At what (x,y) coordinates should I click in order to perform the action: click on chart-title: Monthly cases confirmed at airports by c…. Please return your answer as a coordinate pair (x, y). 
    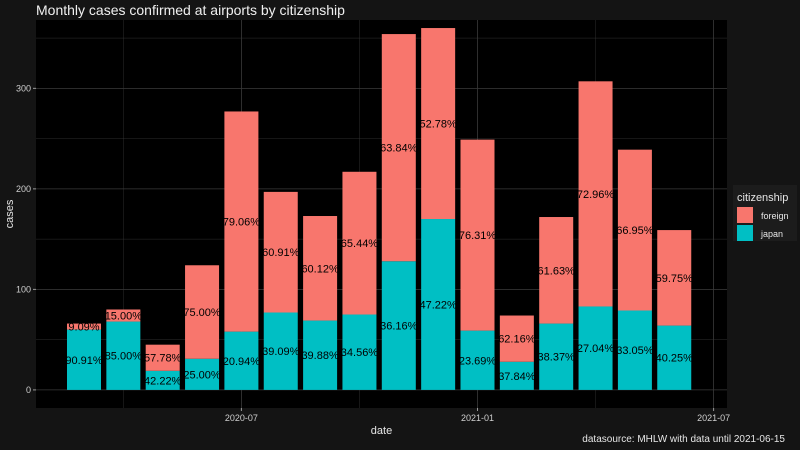
    Looking at the image, I should click on (190, 10).